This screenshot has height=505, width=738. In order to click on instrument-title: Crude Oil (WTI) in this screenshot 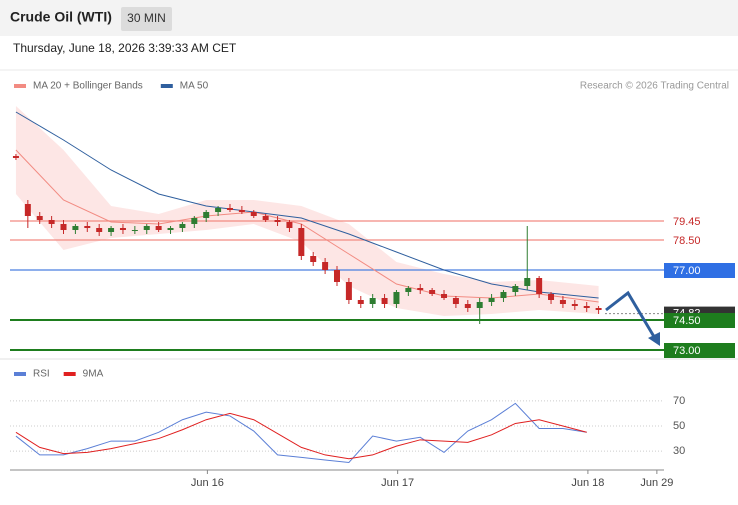, I will do `click(61, 17)`.